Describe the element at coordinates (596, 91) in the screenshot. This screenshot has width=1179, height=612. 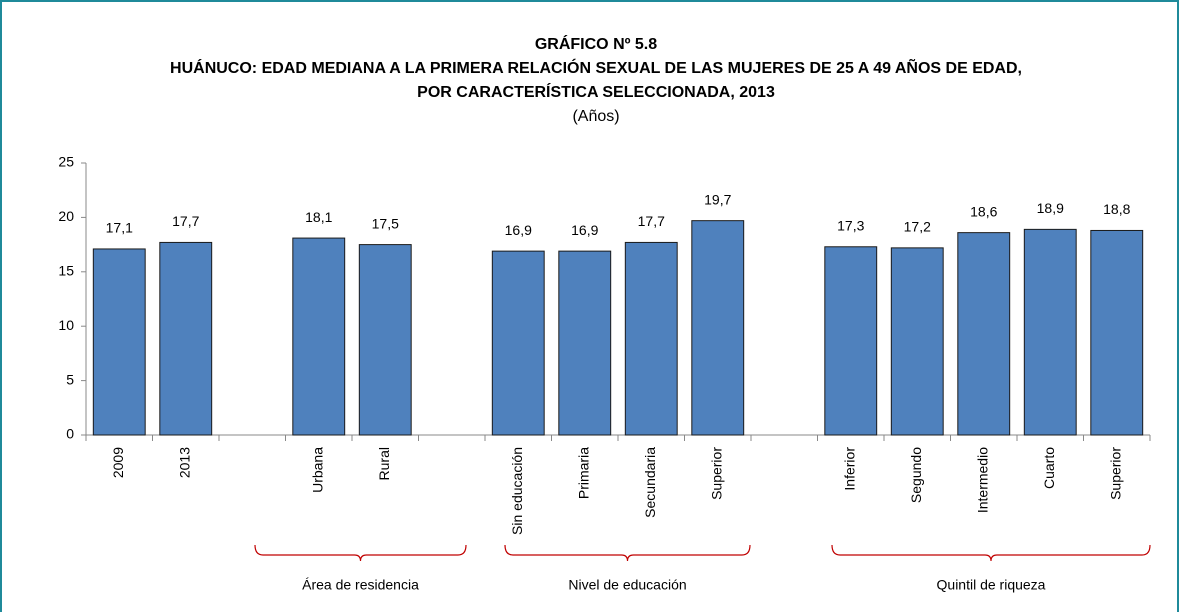
I see `chart-title-line: POR CARACTERÍSTICA SELECCIONADA, 2013` at that location.